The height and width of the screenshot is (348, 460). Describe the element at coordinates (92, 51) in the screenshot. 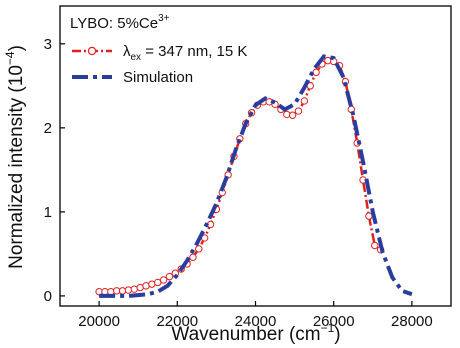

I see `legend-swatch-measured-marker` at that location.